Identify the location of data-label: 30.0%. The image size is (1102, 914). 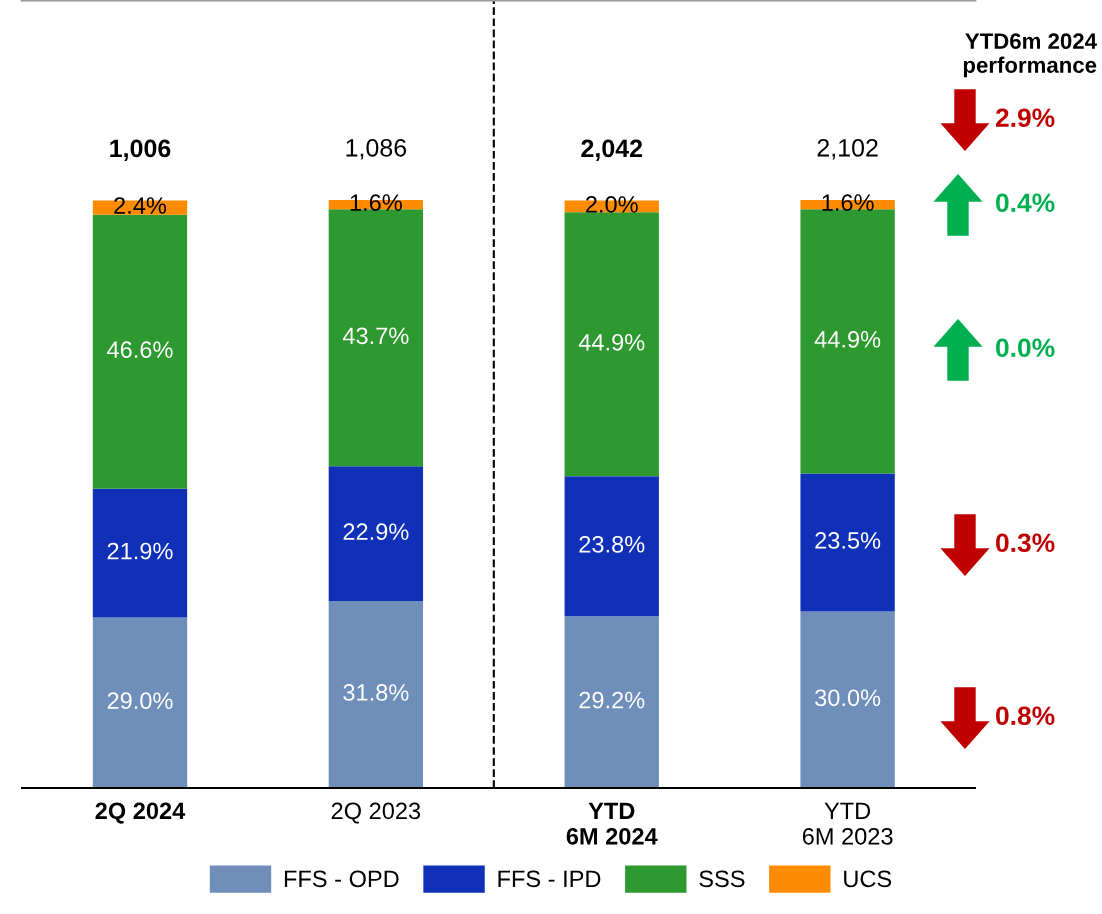
(848, 698).